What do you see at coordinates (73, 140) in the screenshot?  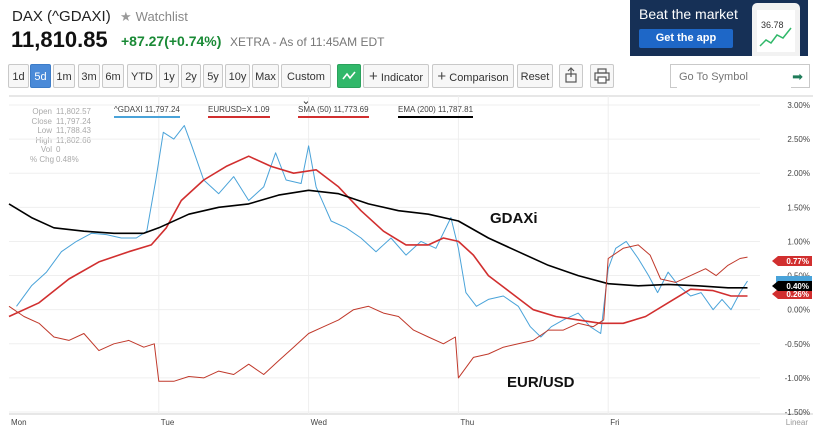 I see `ohlc-value: 11,802.66` at bounding box center [73, 140].